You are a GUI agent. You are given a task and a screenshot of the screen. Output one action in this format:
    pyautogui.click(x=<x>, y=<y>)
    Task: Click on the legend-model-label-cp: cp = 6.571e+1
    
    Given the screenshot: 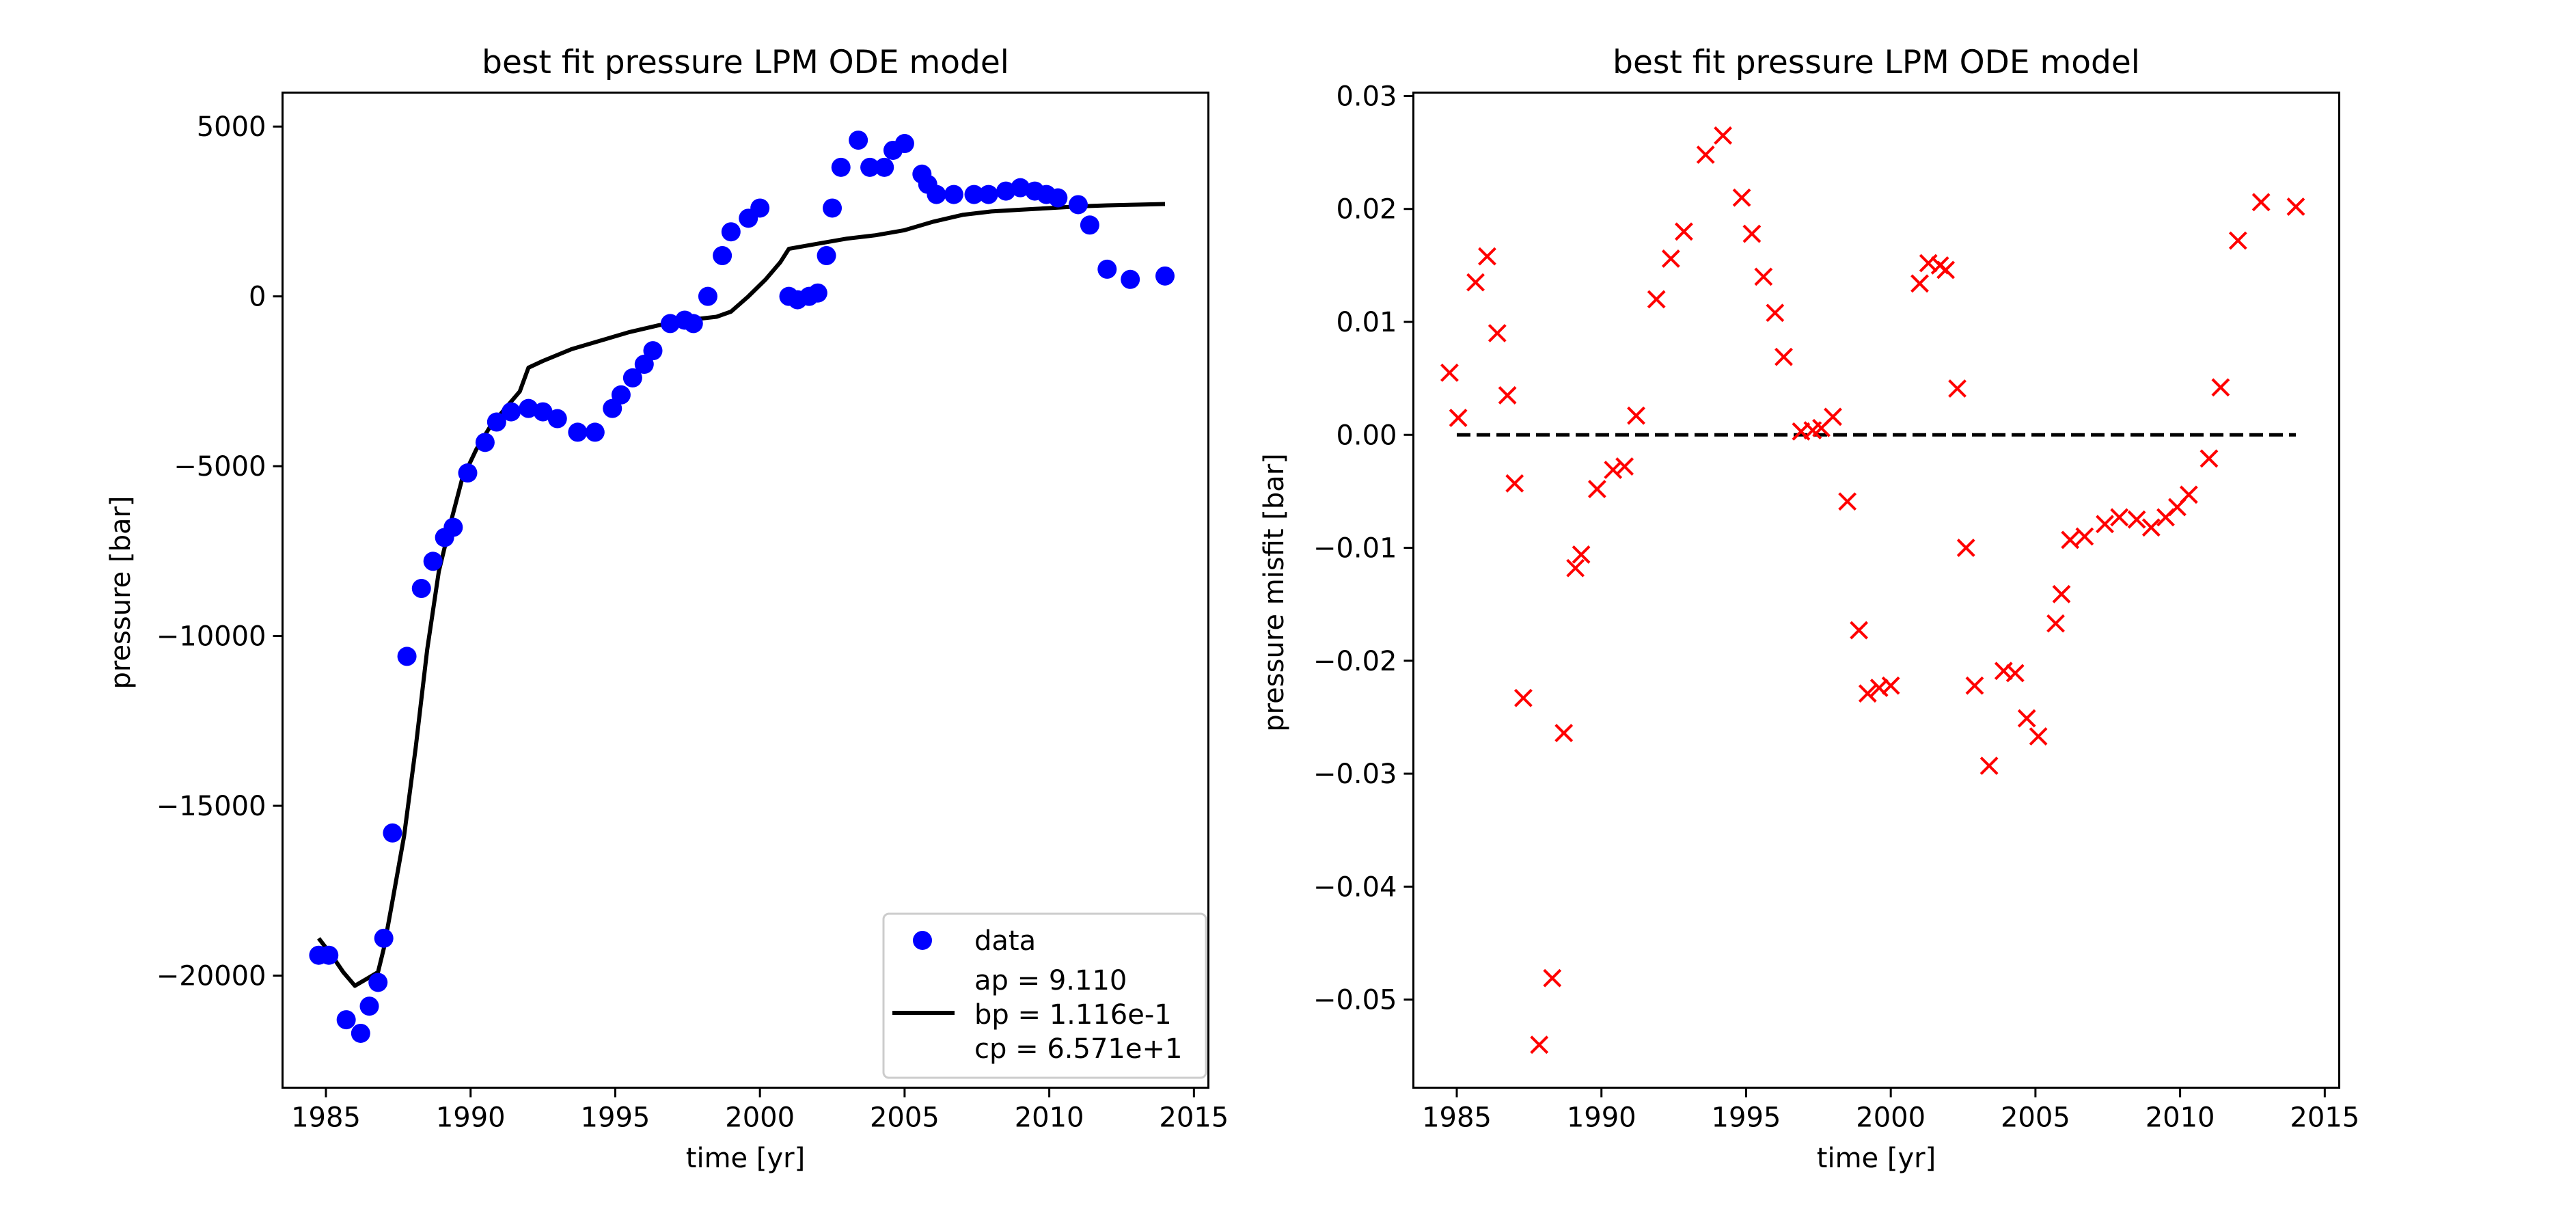 What is the action you would take?
    pyautogui.click(x=1078, y=1049)
    